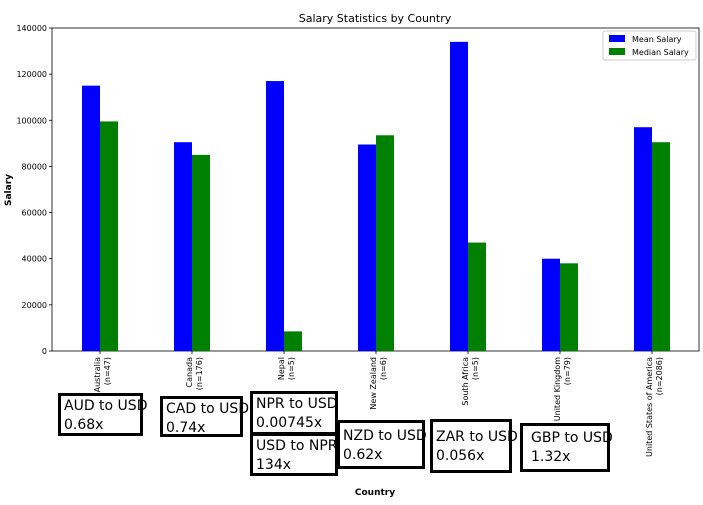 This screenshot has height=505, width=703. Describe the element at coordinates (34, 213) in the screenshot. I see `y-tick-label: 60000` at that location.